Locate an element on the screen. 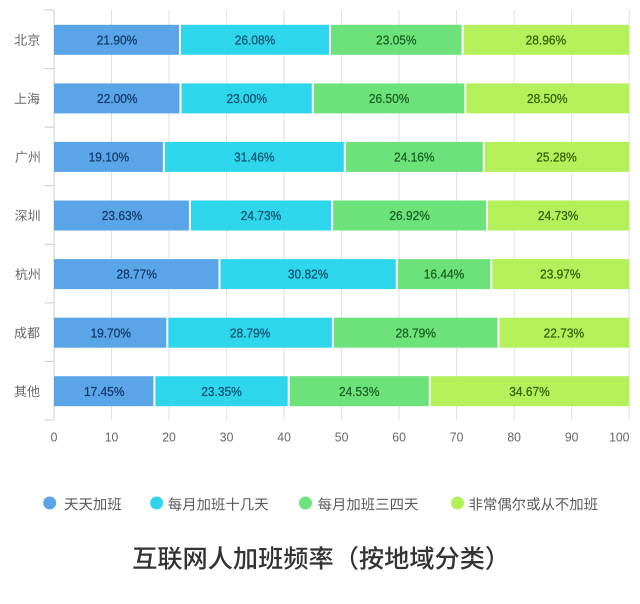 The height and width of the screenshot is (604, 640). svg-text: 28.96% is located at coordinates (546, 39).